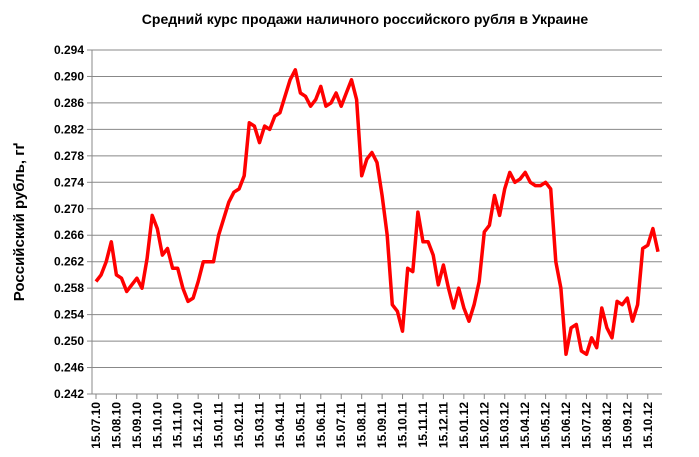 The width and height of the screenshot is (699, 457). Describe the element at coordinates (648, 425) in the screenshot. I see `x-tick-label: 15.10.12` at that location.